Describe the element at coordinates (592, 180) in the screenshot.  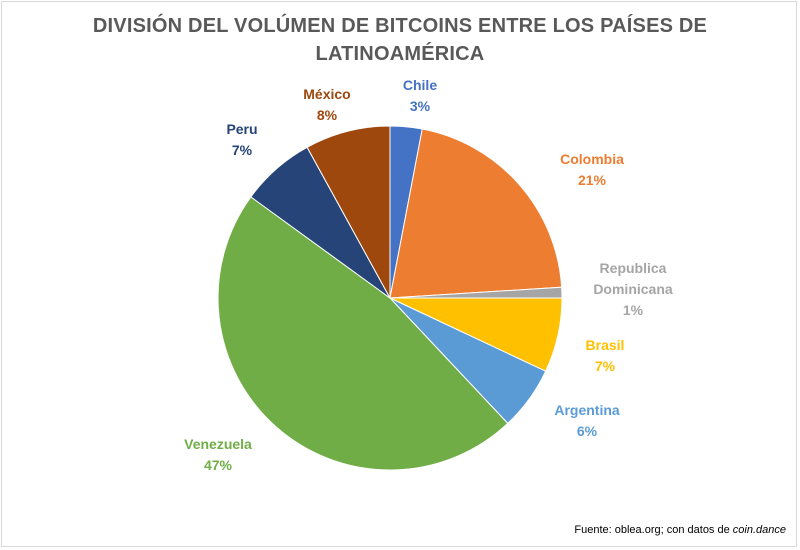
I see `data-label-percent: 21%` at that location.